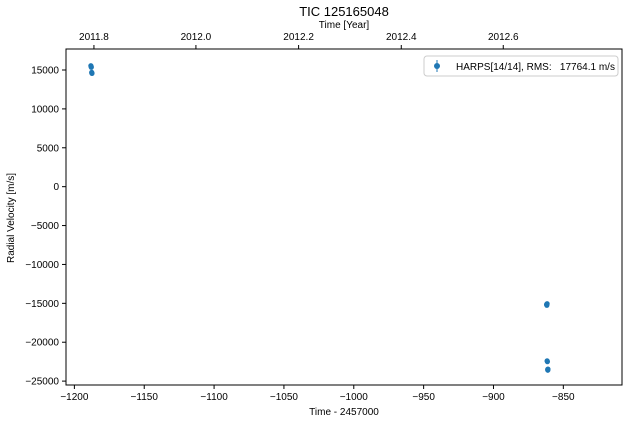 The width and height of the screenshot is (630, 425). Describe the element at coordinates (196, 37) in the screenshot. I see `top-tick-label: 2012.0` at that location.